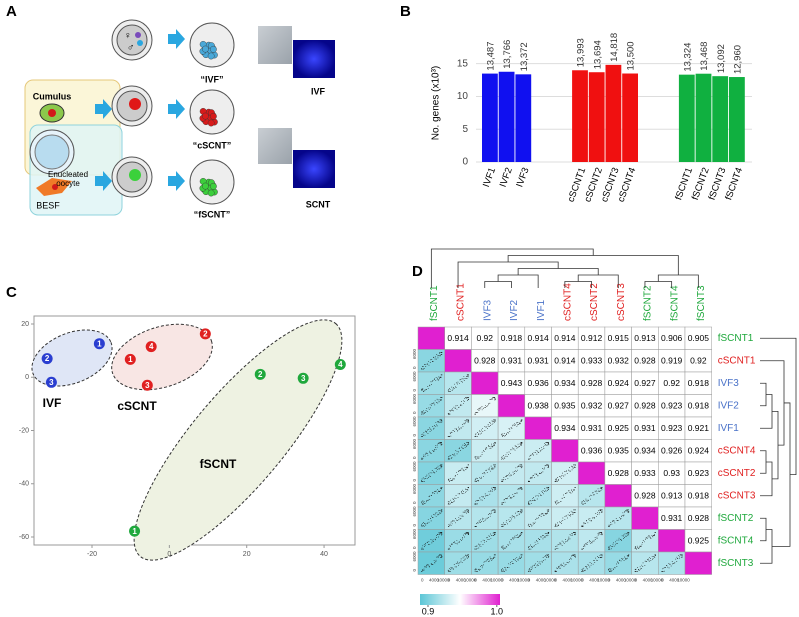 This screenshot has width=799, height=617. I want to click on value-label: 13,694, so click(597, 54).